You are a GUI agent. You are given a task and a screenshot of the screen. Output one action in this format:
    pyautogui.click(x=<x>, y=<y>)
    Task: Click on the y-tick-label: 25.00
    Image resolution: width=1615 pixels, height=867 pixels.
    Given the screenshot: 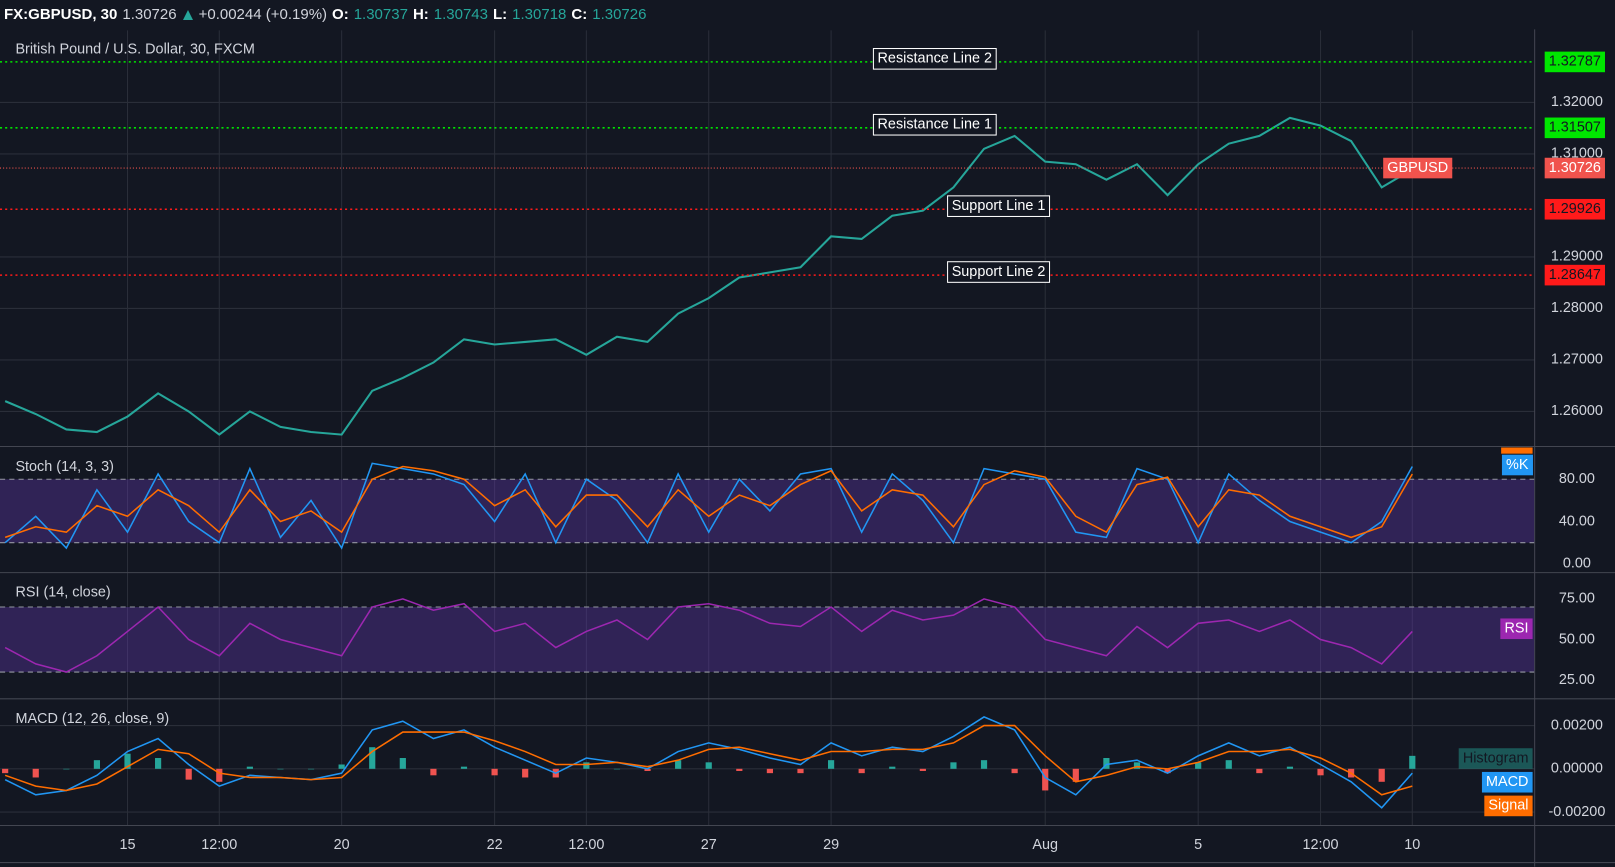 What is the action you would take?
    pyautogui.click(x=1577, y=680)
    